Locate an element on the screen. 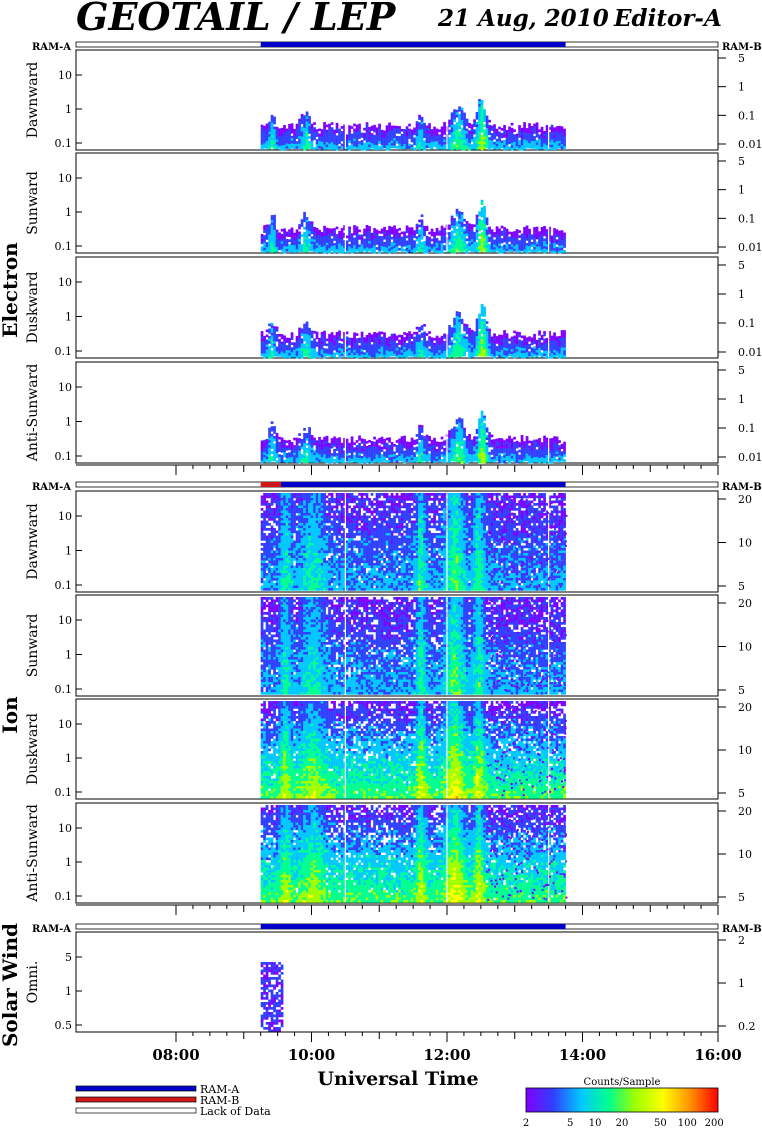 The image size is (762, 1128). panel-dawnward: 10 1 0.1 5 1 0.1 0.01 Dawnward is located at coordinates (393, 100).